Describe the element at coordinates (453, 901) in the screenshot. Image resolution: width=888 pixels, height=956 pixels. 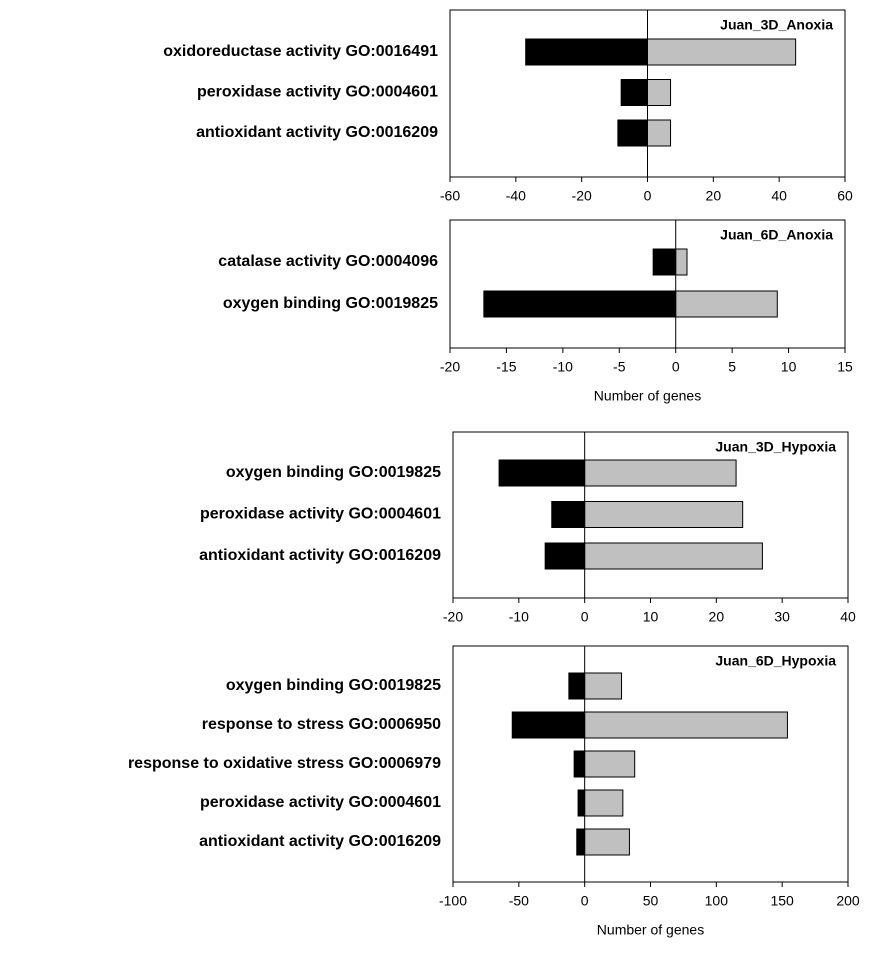
I see `x-tick-label: -100` at that location.